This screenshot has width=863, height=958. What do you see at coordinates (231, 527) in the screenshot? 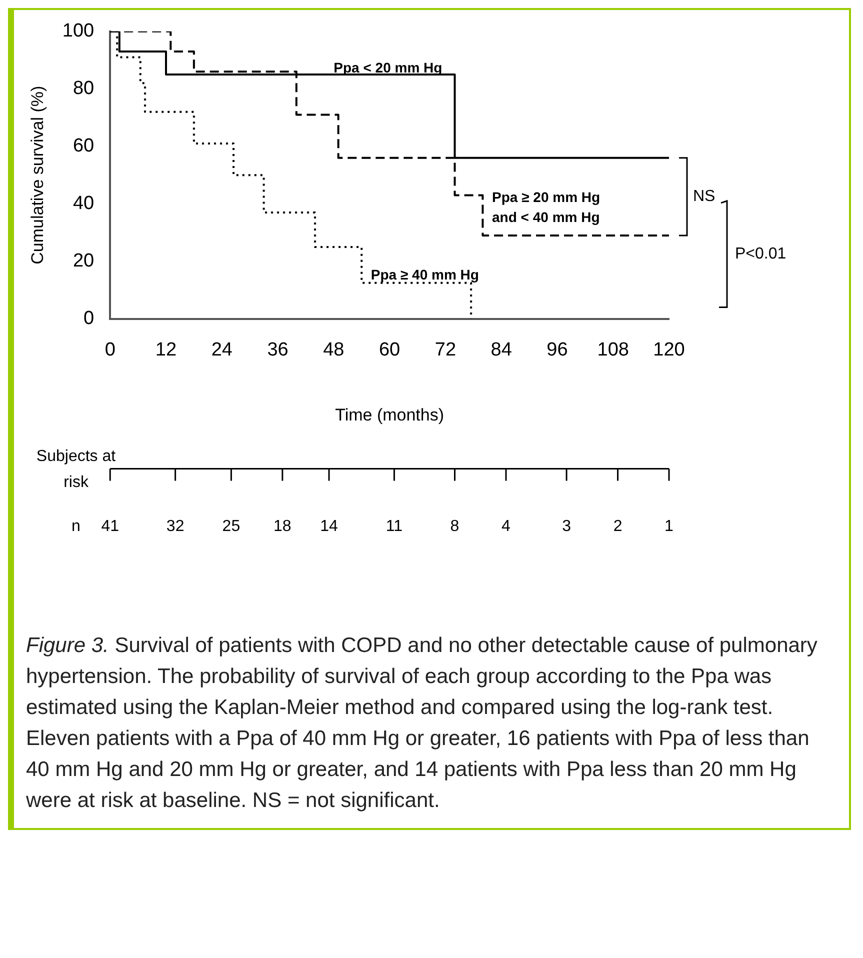
I see `text: 25` at bounding box center [231, 527].